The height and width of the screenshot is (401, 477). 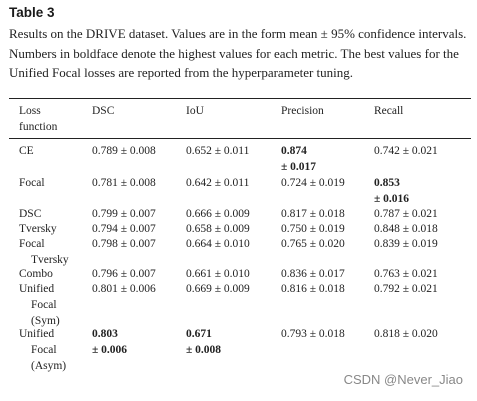 I want to click on cell-iou-combo: 0.661 ± 0.010, so click(x=218, y=274).